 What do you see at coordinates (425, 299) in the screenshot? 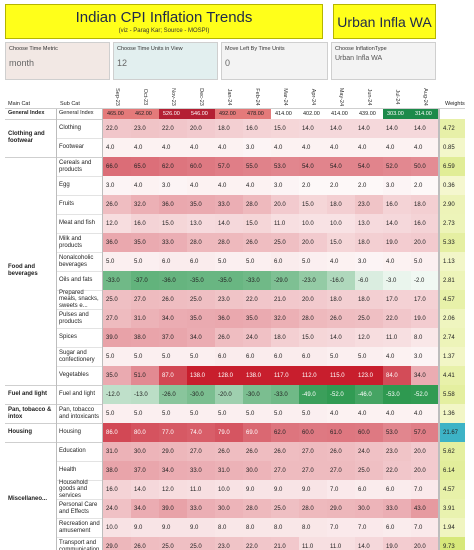
I see `heatmap-cell: 17.0` at bounding box center [425, 299].